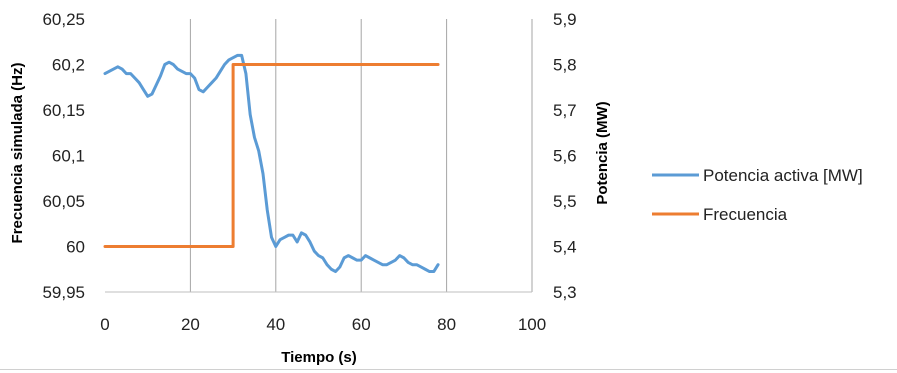  I want to click on left-y-tick-label: 60,1, so click(68, 156).